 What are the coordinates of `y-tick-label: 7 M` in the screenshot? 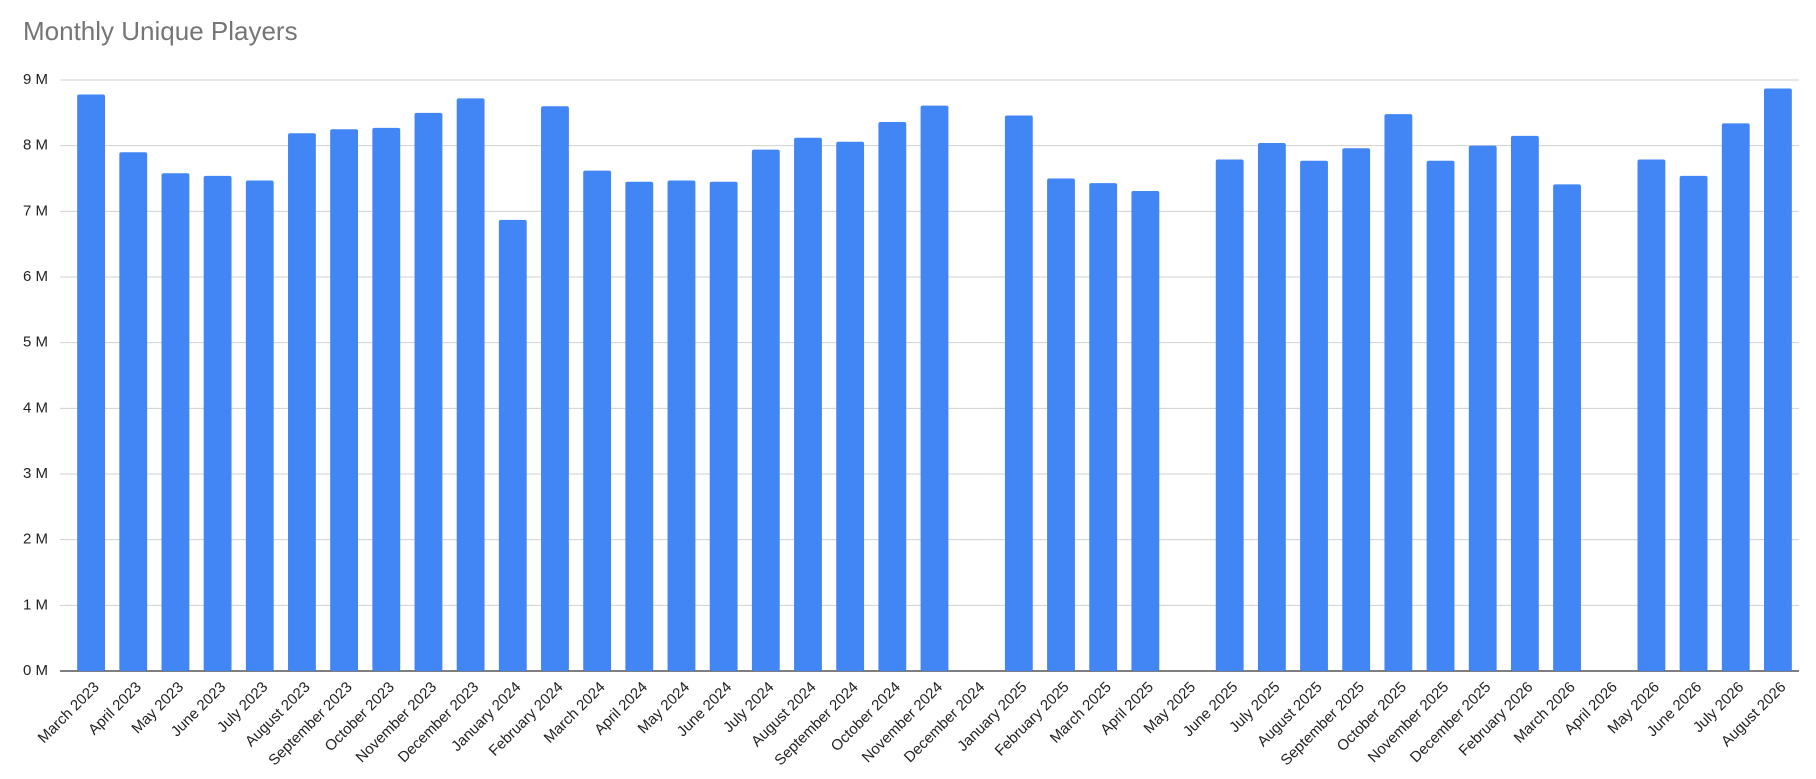 It's located at (35, 210).